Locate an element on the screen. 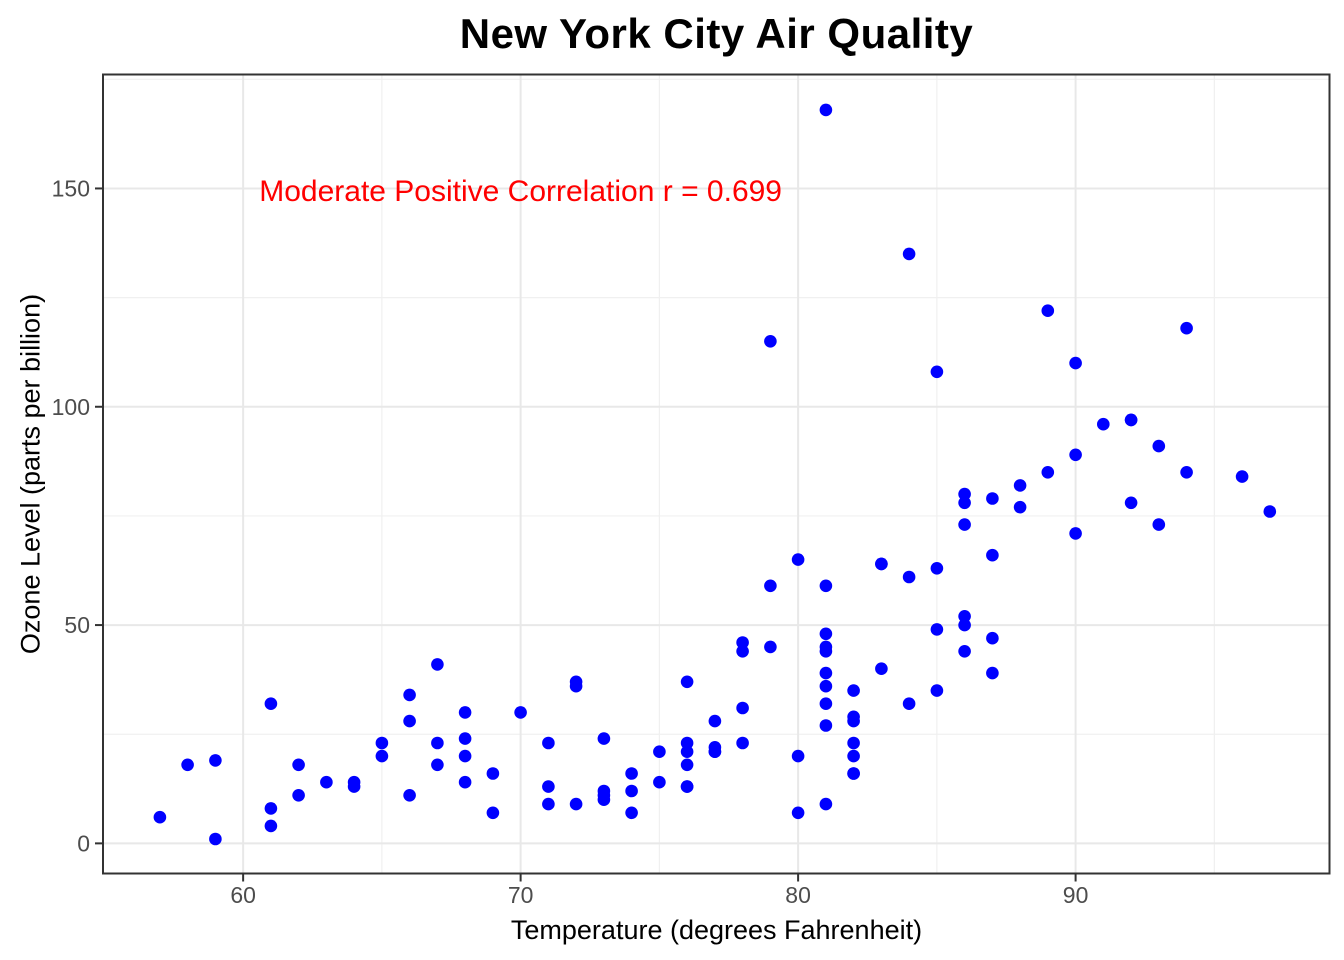 This screenshot has height=960, width=1344. correlation-annotation: Moderate Positive Correlation r = 0.699 is located at coordinates (520, 192).